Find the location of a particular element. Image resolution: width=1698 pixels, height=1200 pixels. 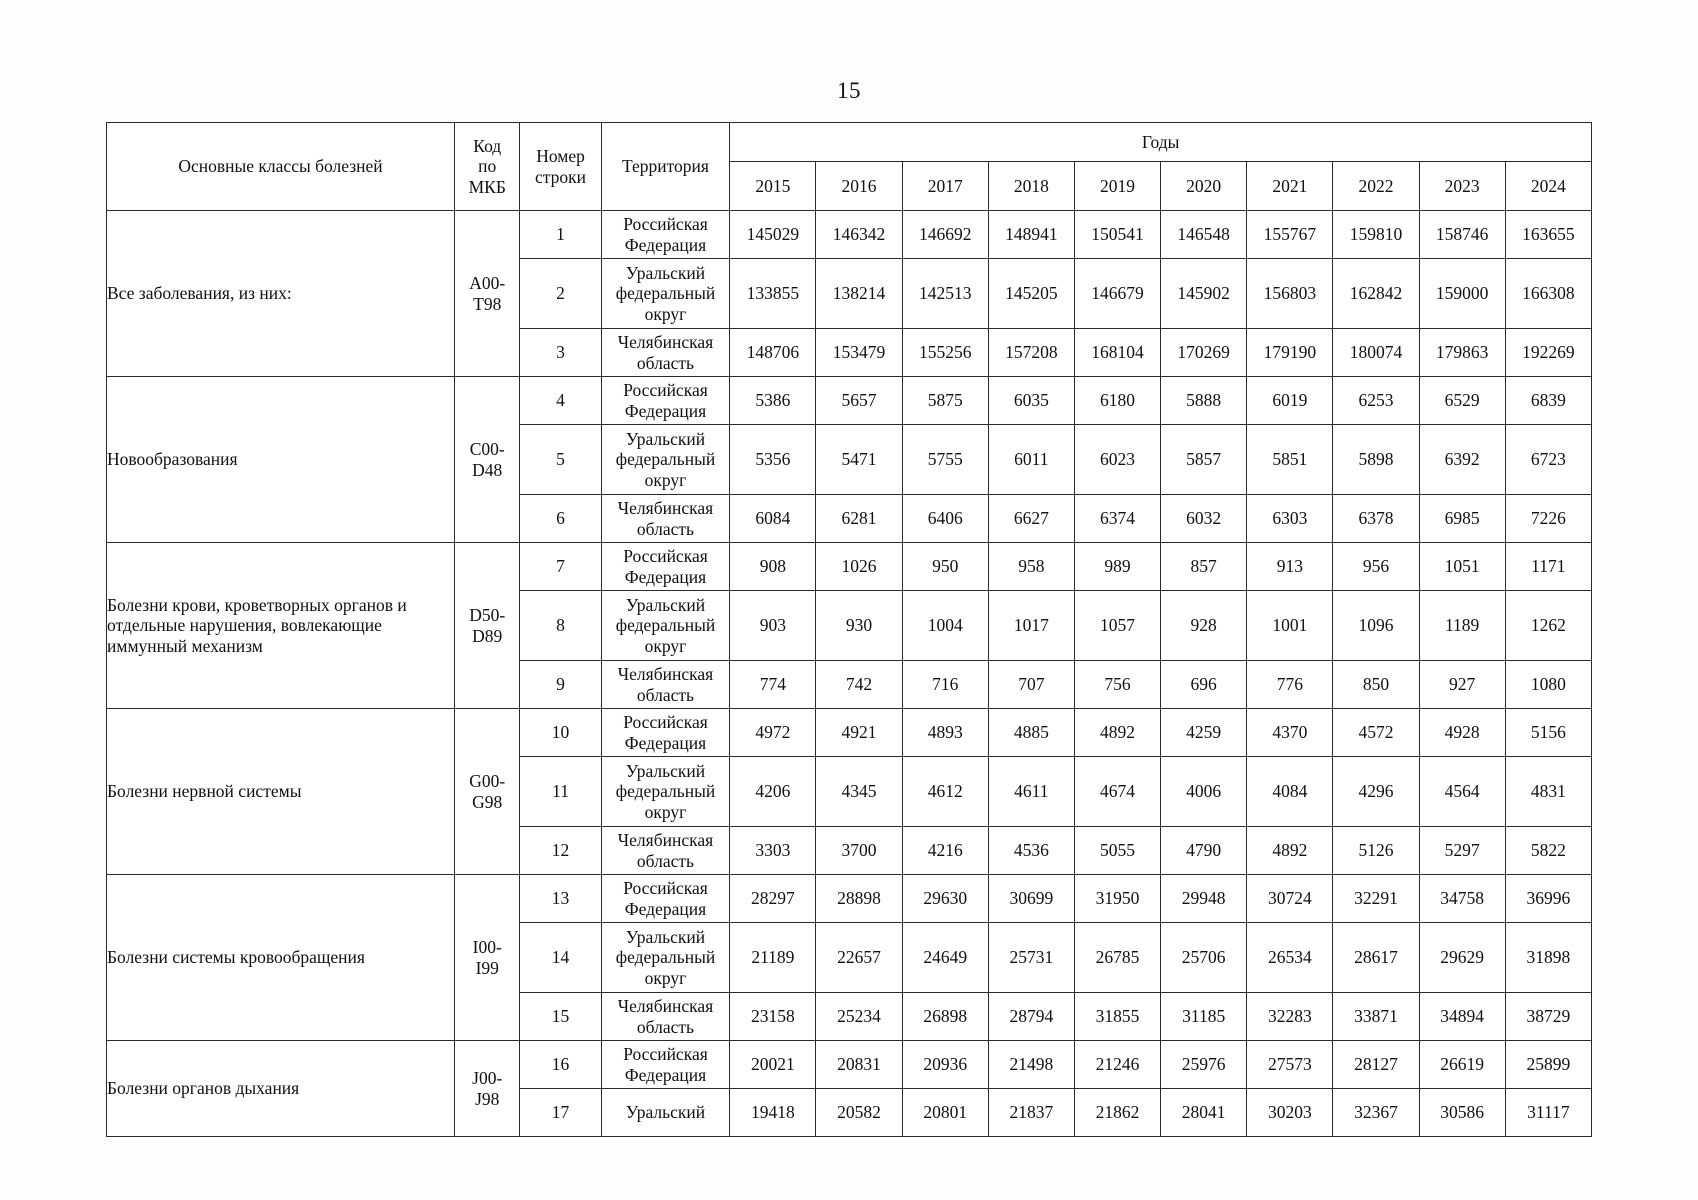

icd-code-line: J00- is located at coordinates (487, 1077).